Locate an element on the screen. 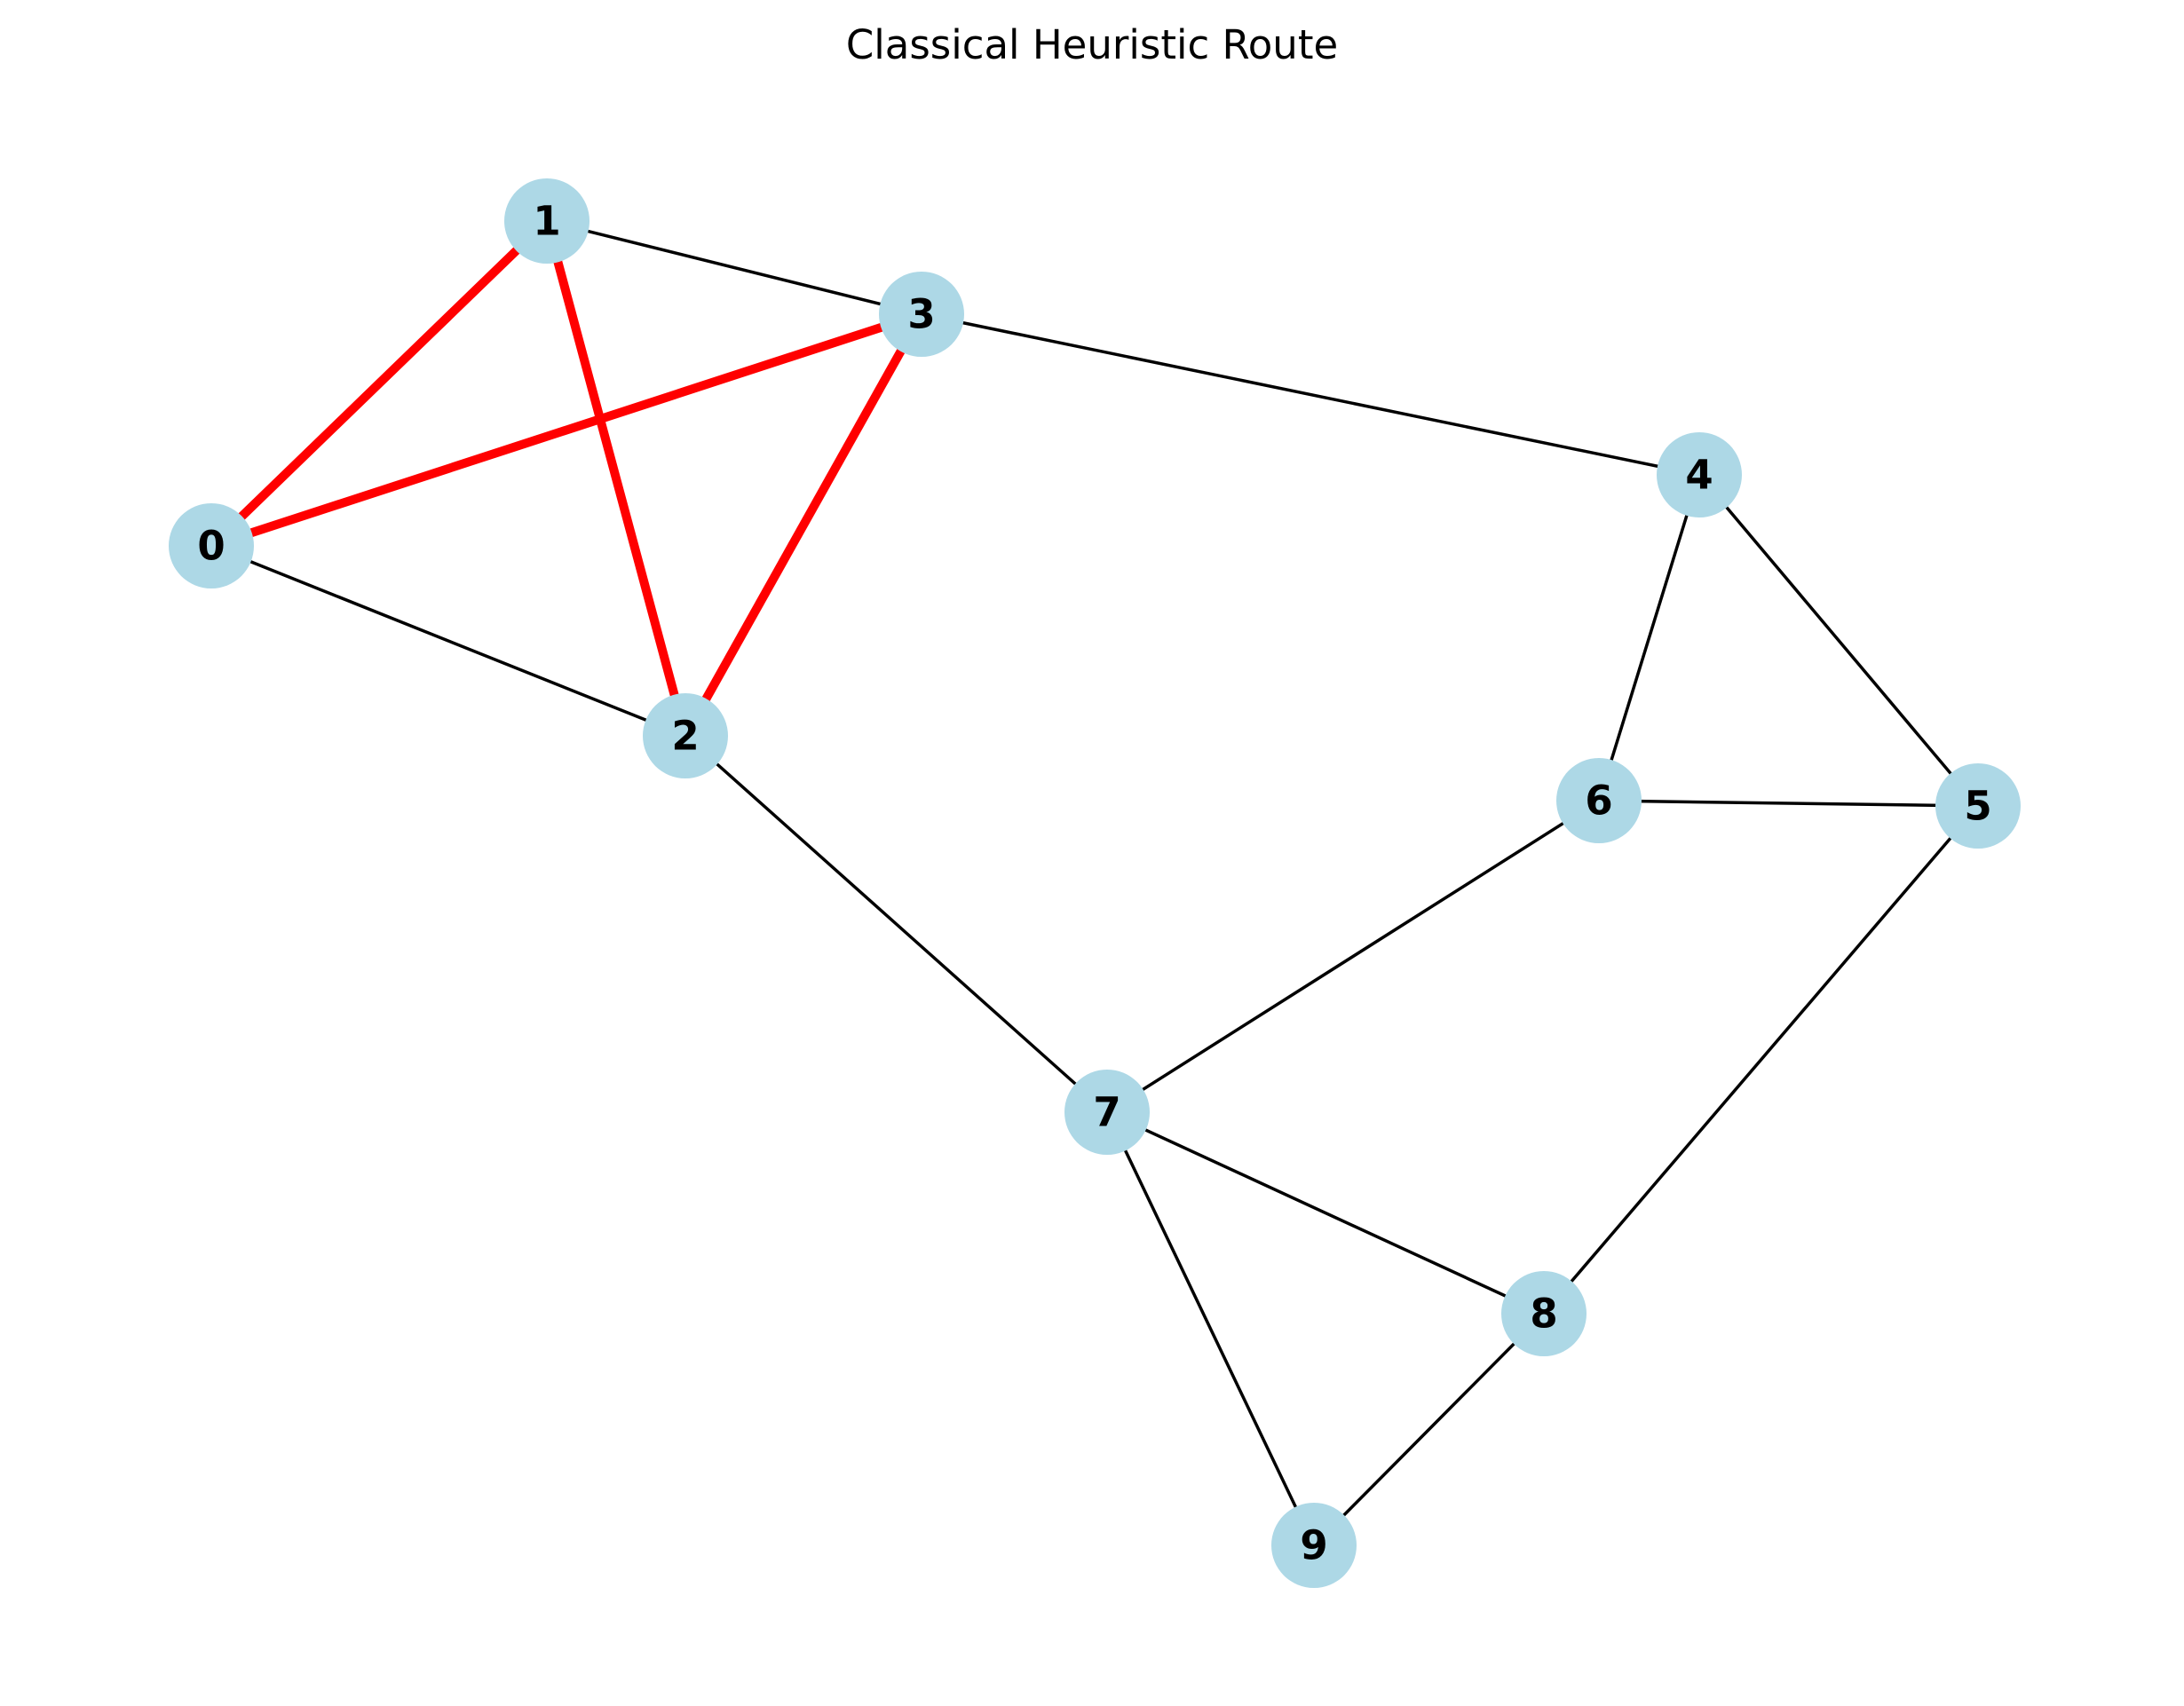 The height and width of the screenshot is (1706, 2184). node-8: 8 is located at coordinates (1544, 1313).